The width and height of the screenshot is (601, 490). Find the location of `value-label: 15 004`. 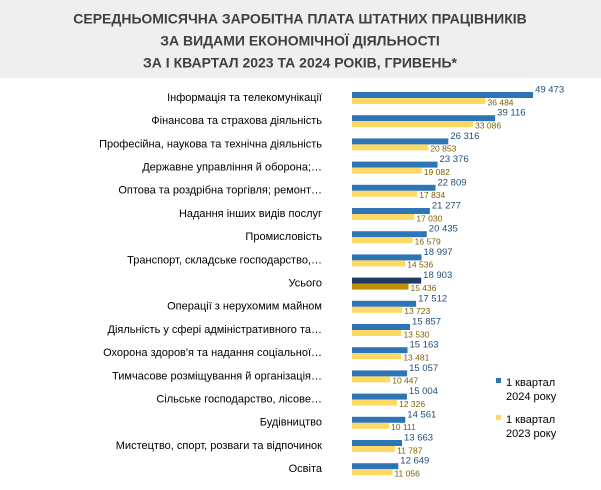

value-label: 15 004 is located at coordinates (423, 391).